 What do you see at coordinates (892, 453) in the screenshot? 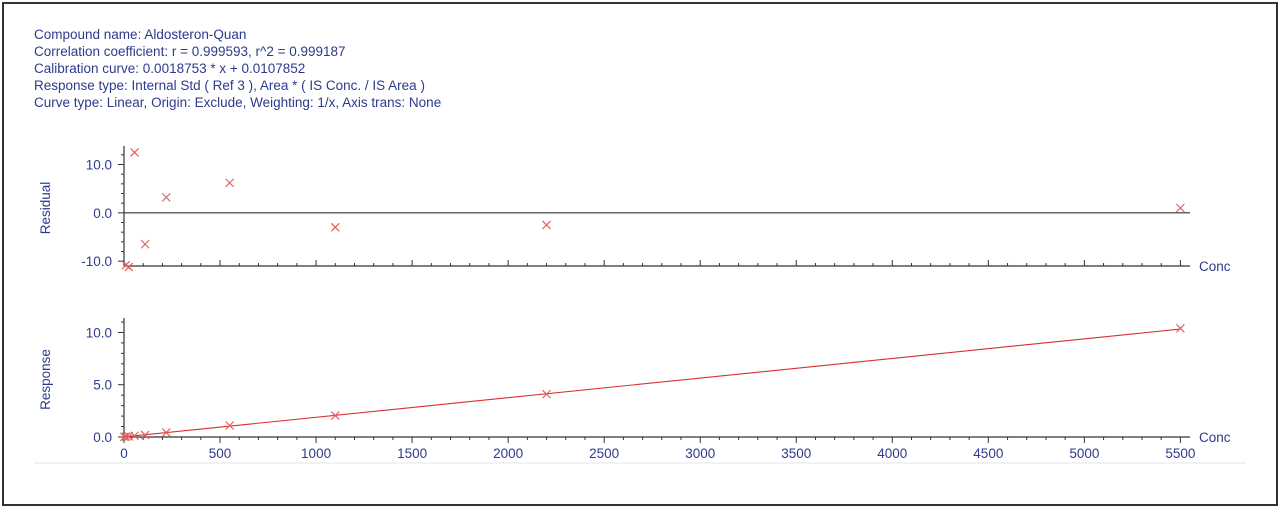
I see `x-tick-label: 4000` at bounding box center [892, 453].